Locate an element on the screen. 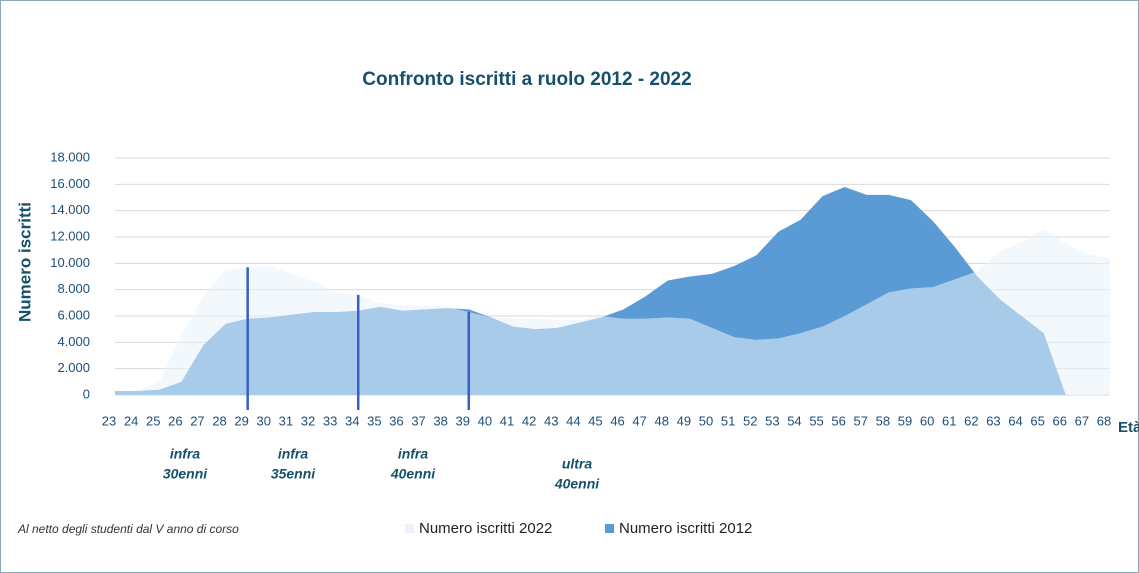 The image size is (1139, 573). x-tick-label: 33 is located at coordinates (330, 420).